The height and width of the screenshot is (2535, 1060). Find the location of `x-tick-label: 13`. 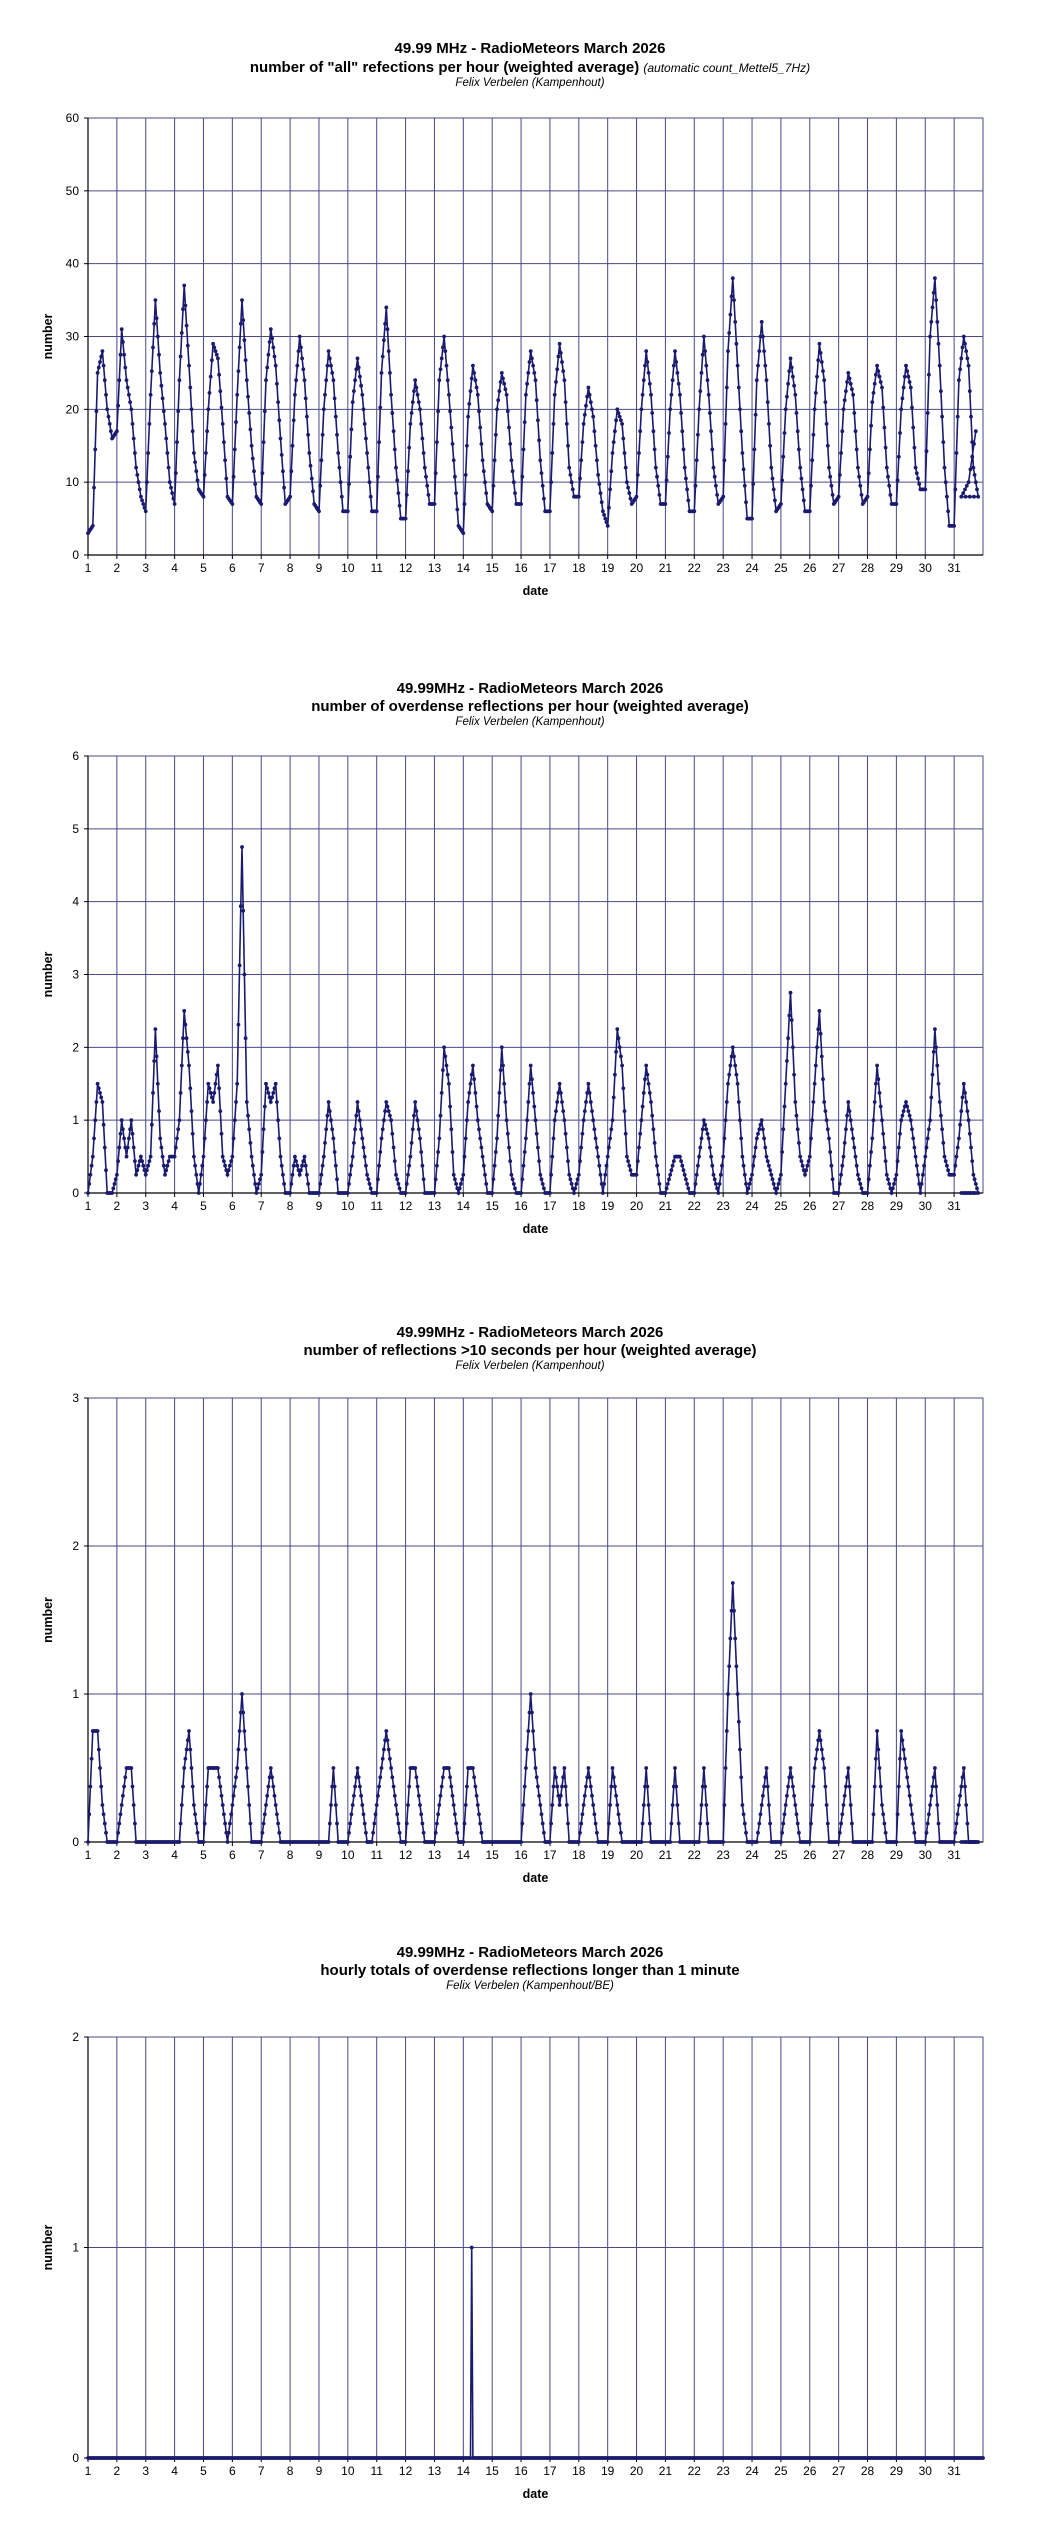

x-tick-label: 13 is located at coordinates (435, 1855).